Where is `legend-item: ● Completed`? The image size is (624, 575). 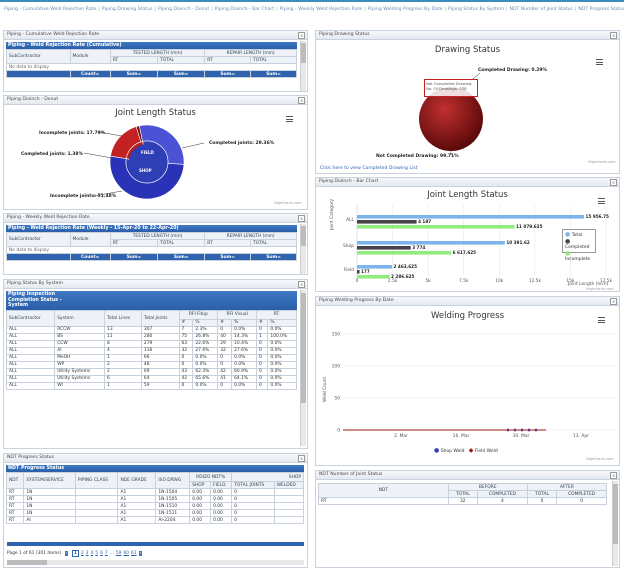
legend-item: ● Completed is located at coordinates (577, 244).